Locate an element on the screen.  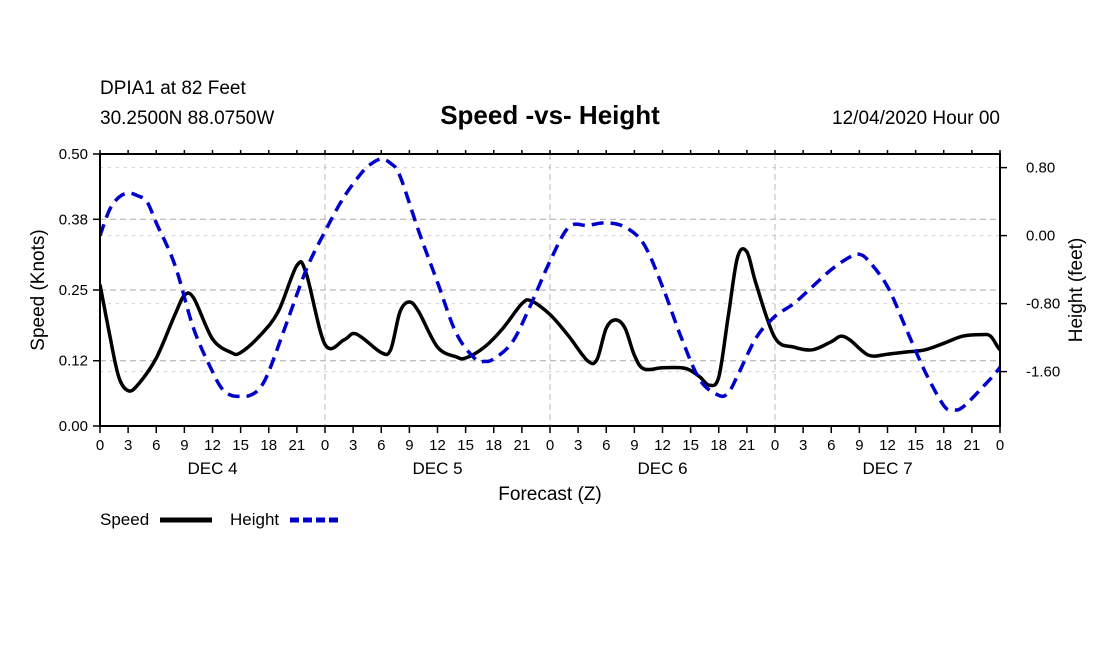
day-label: DEC 6 is located at coordinates (662, 468).